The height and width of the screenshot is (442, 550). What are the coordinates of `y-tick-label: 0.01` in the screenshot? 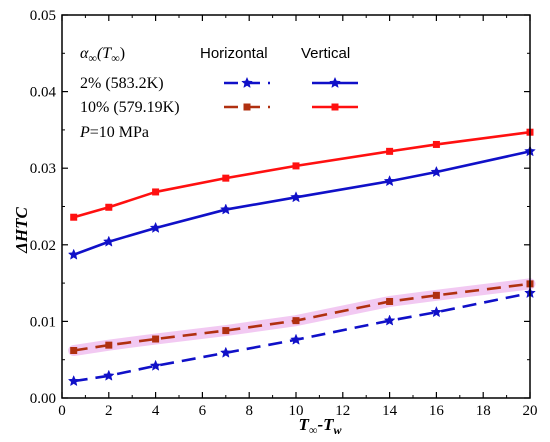 It's located at (43, 322).